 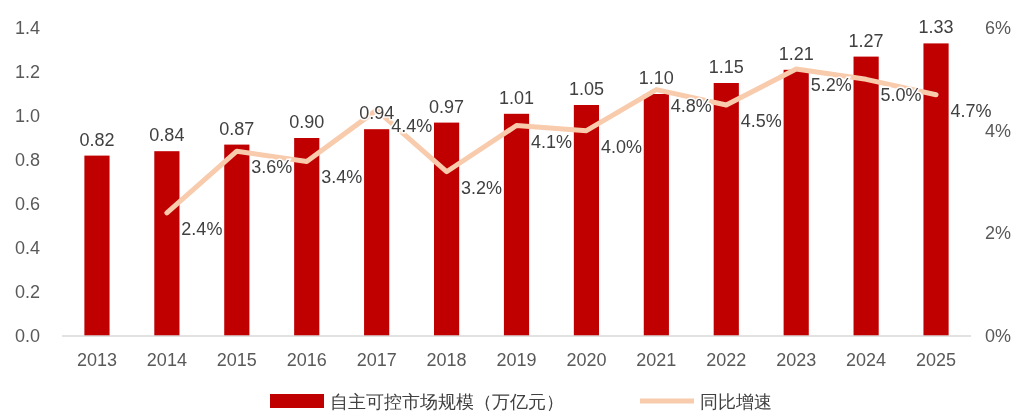 What do you see at coordinates (306, 360) in the screenshot?
I see `x-tick-label: 2016` at bounding box center [306, 360].